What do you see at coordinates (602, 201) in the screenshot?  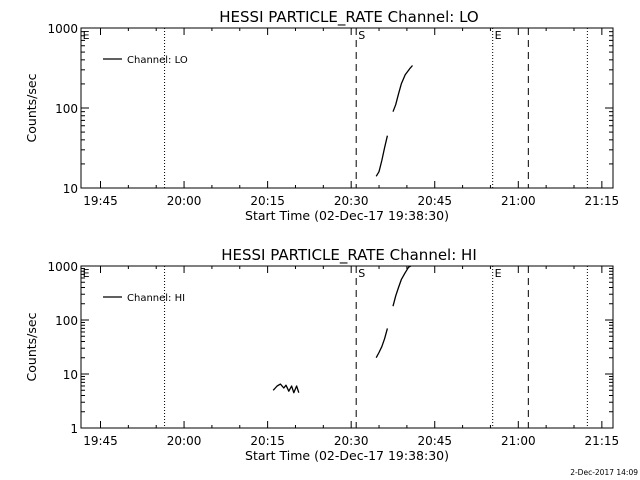 I see `x-tick-label-lo: 21:15` at bounding box center [602, 201].